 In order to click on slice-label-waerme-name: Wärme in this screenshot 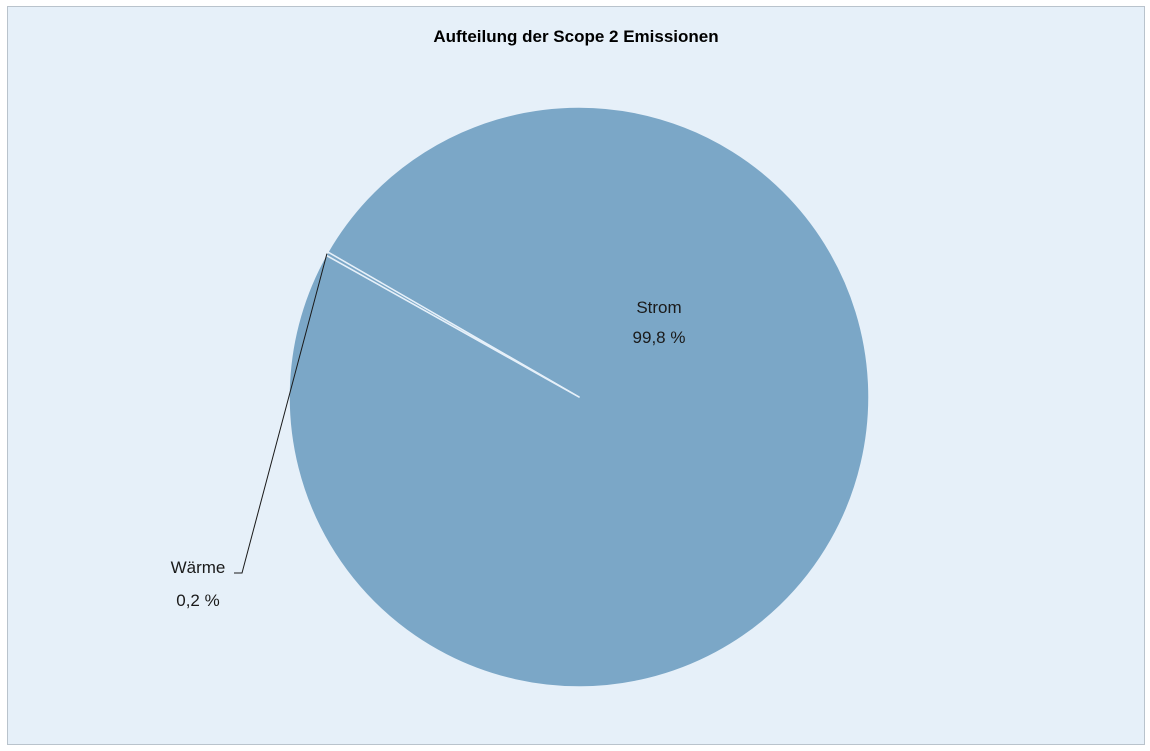, I will do `click(198, 567)`.